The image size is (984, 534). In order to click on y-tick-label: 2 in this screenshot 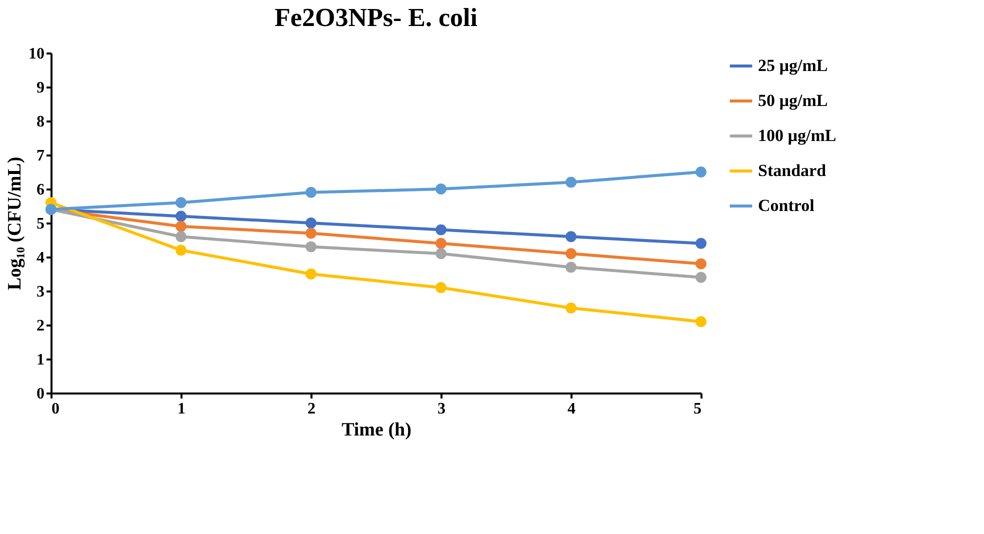, I will do `click(40, 326)`.